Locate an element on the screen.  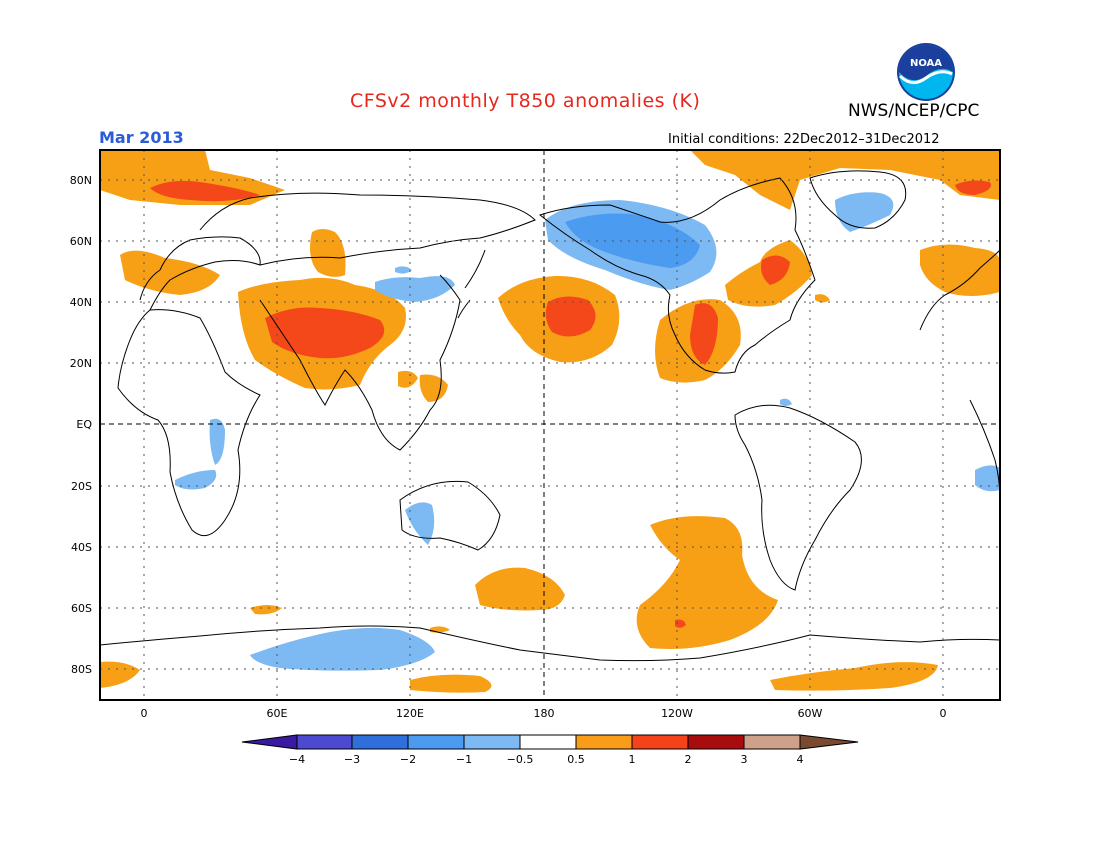
forecast-month: Mar 2013 is located at coordinates (141, 137).